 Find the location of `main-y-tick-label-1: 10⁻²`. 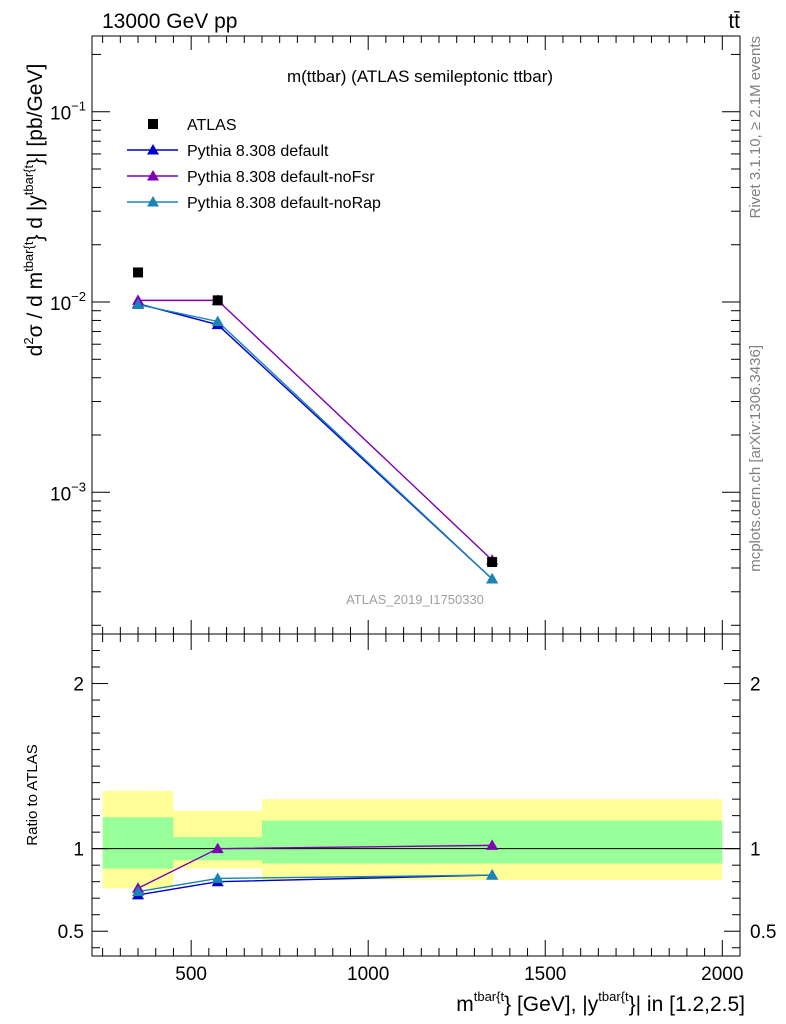

main-y-tick-label-1: 10⁻² is located at coordinates (68, 302).